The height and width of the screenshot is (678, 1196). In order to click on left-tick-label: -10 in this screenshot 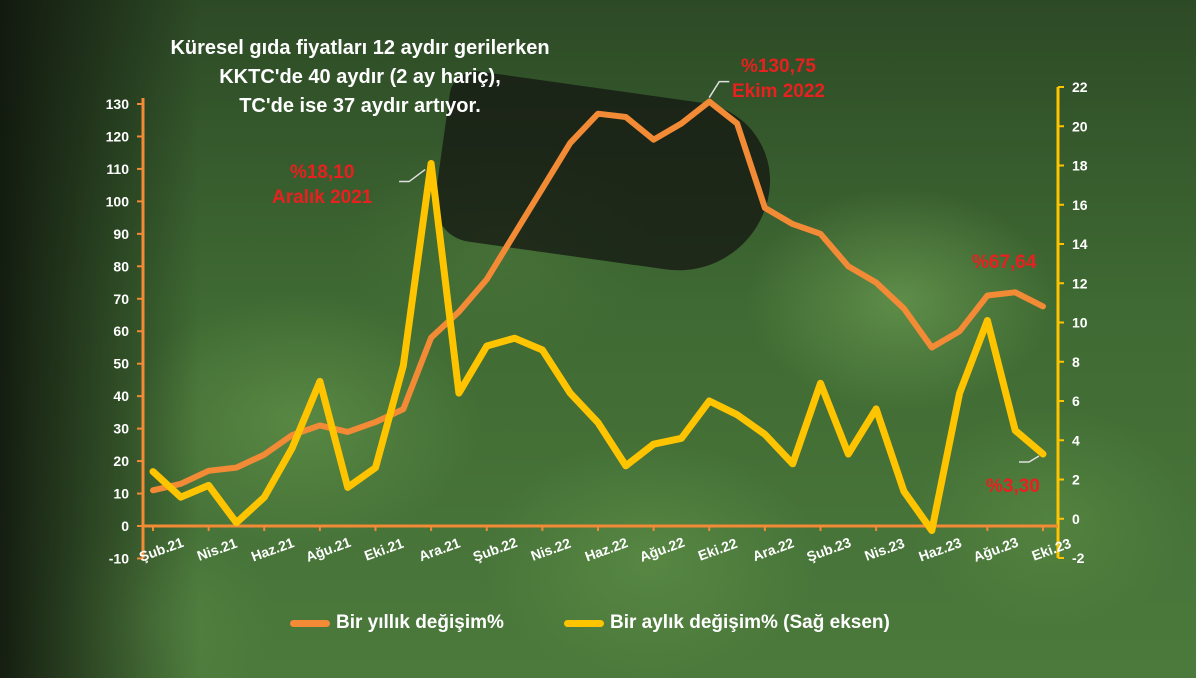, I will do `click(119, 558)`.